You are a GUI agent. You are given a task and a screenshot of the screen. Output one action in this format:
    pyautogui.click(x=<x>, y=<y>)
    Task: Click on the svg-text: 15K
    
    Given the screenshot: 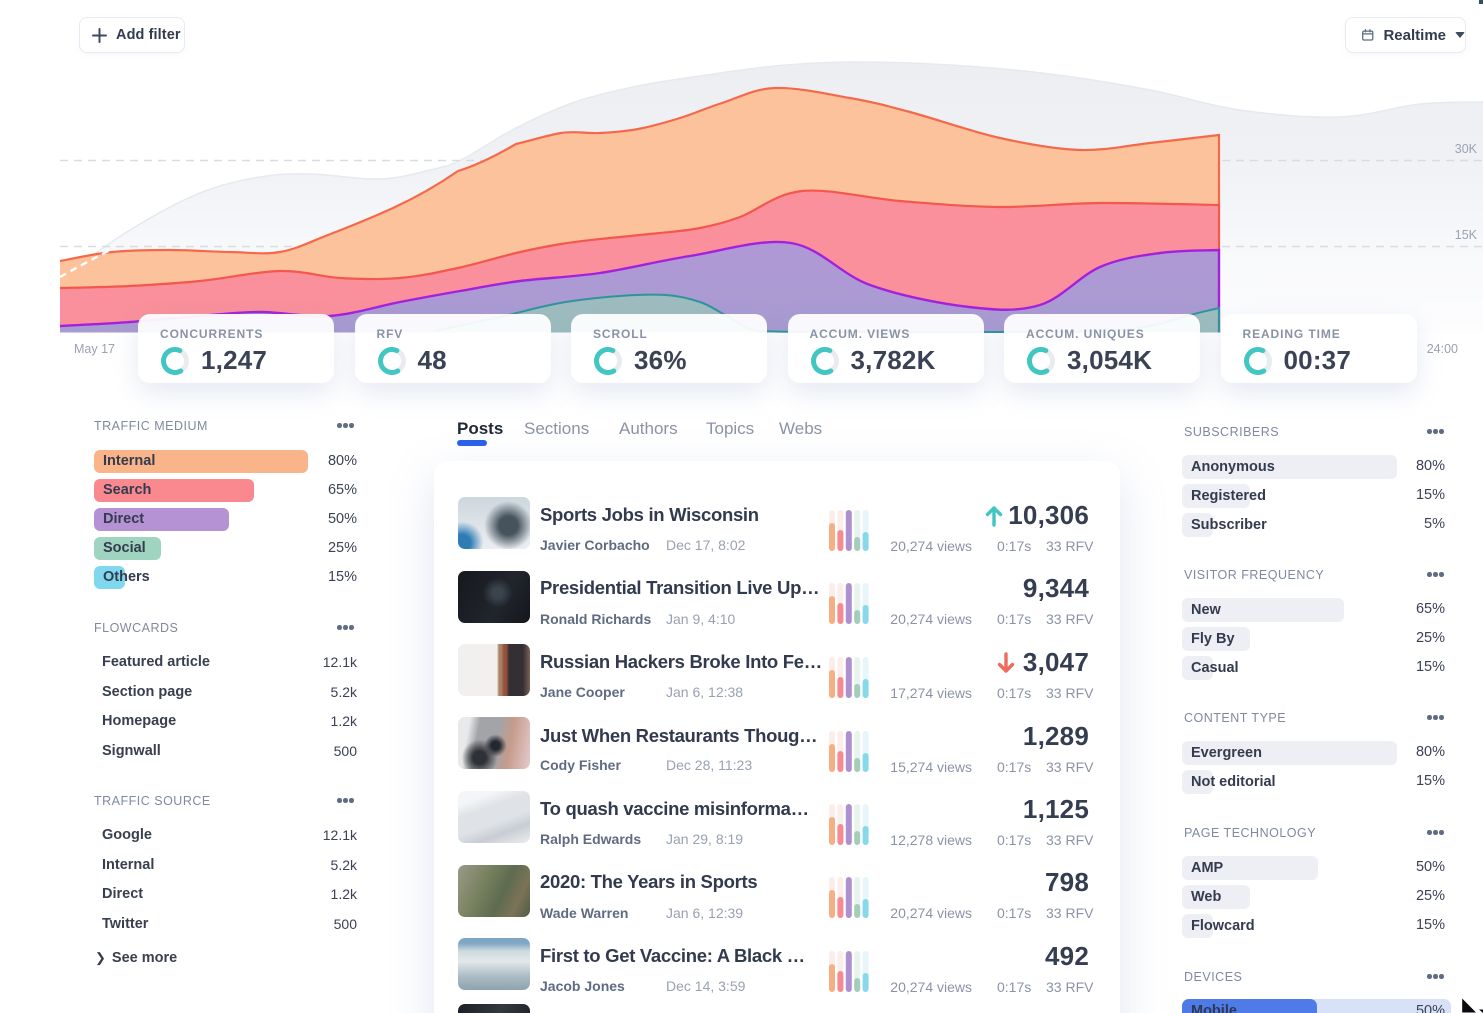 What is the action you would take?
    pyautogui.click(x=1466, y=235)
    